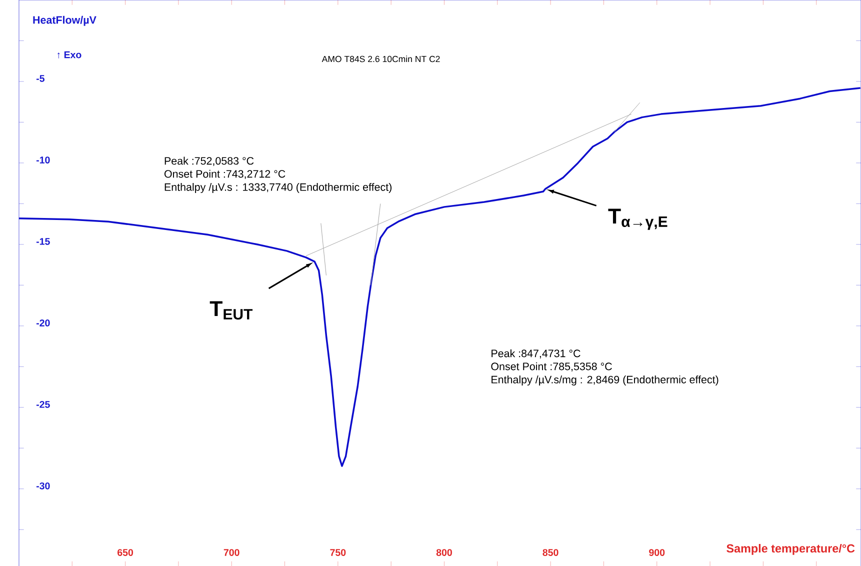  I want to click on annotation: Enthalpy /µV.s/mg : 2,8469 (Endothermic effect), so click(605, 380).